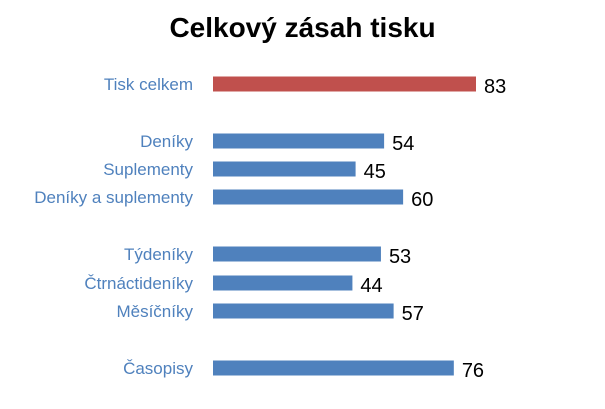 This screenshot has height=409, width=605. Describe the element at coordinates (302, 27) in the screenshot. I see `chart-title: Celkový zásah tisku` at that location.